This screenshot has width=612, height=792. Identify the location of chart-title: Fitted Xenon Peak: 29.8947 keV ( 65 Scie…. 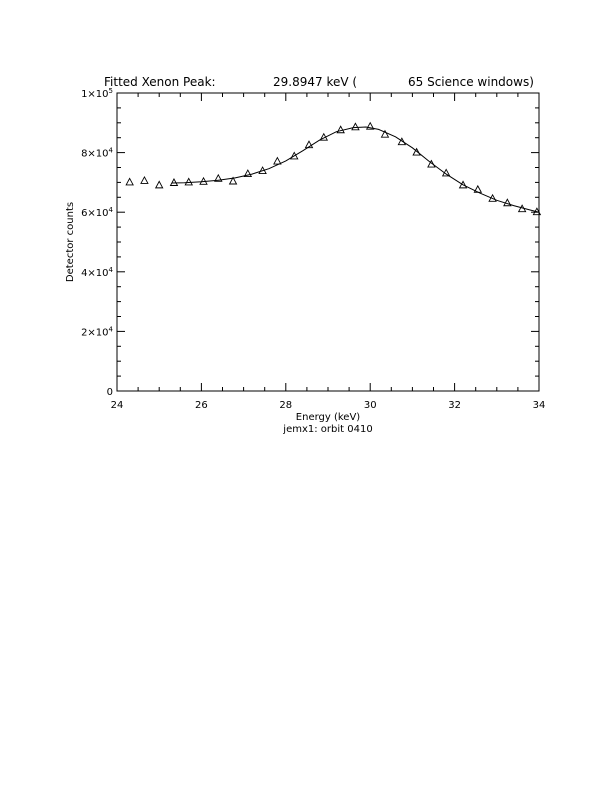
(319, 82).